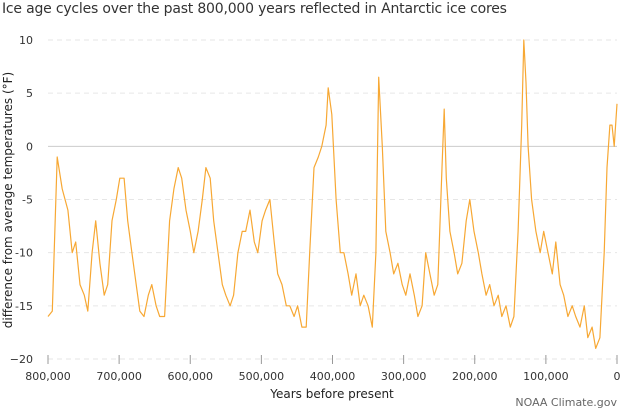 The height and width of the screenshot is (414, 620). Describe the element at coordinates (24, 306) in the screenshot. I see `y-tick-label: -15` at that location.